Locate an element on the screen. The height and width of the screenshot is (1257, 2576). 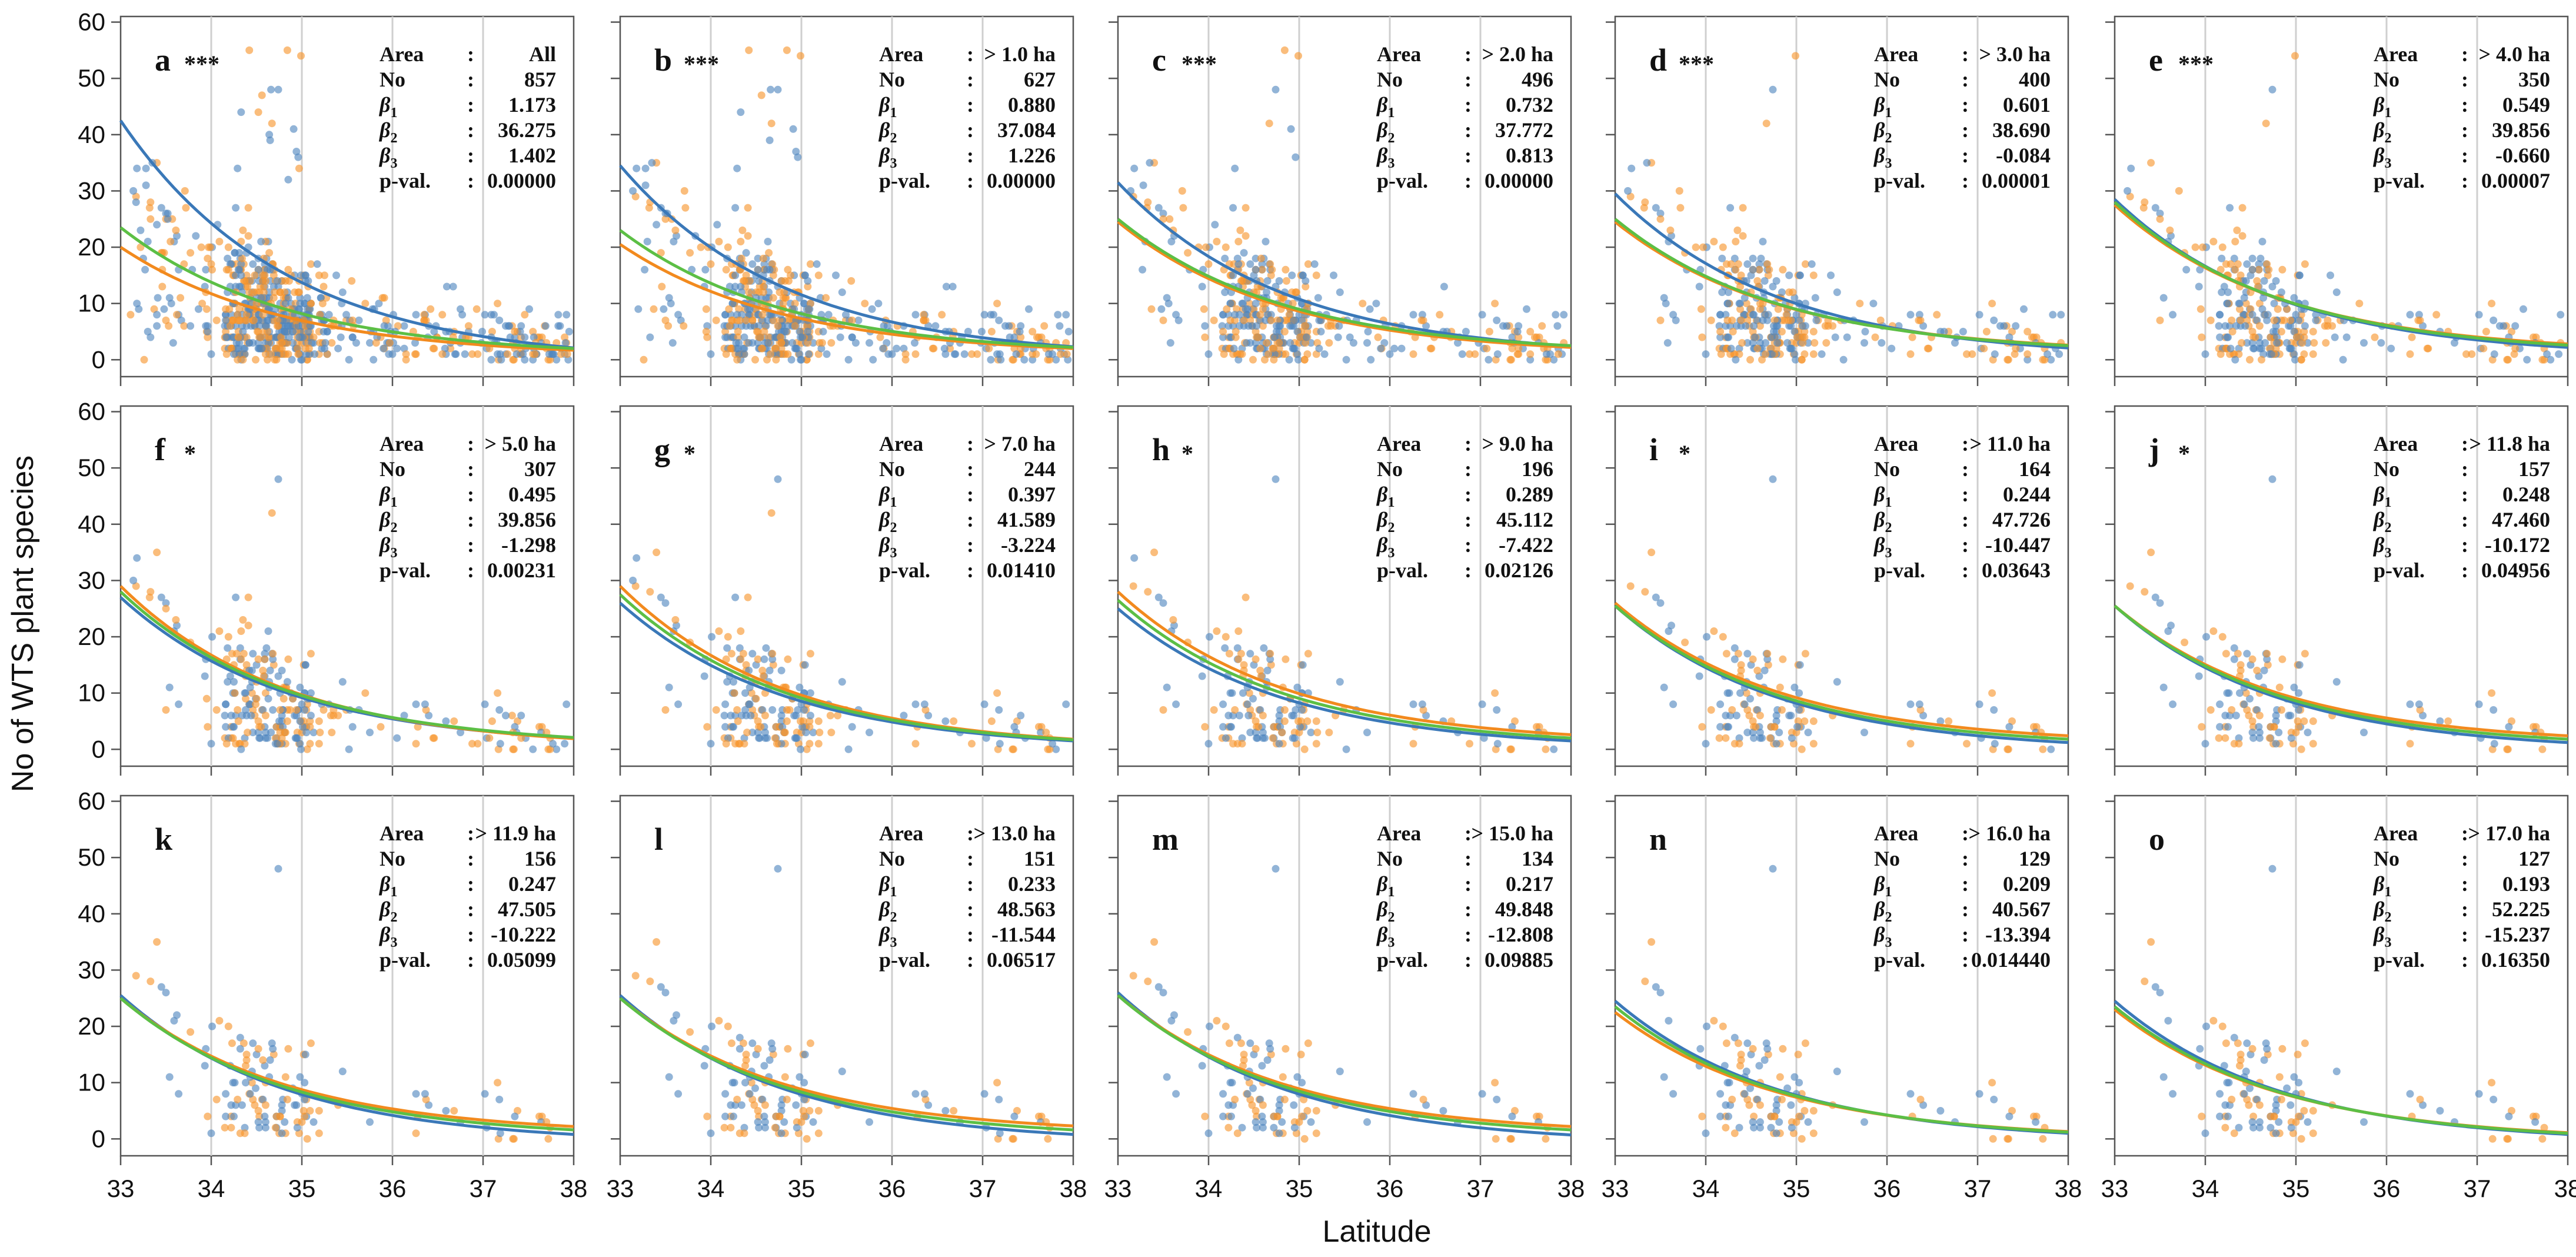
panel-label: l is located at coordinates (658, 839).